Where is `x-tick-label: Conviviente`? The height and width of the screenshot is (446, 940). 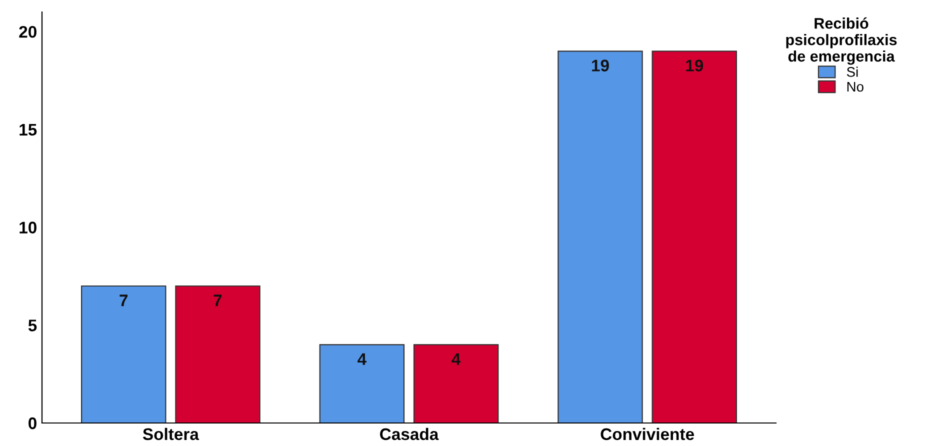
x-tick-label: Conviviente is located at coordinates (647, 434).